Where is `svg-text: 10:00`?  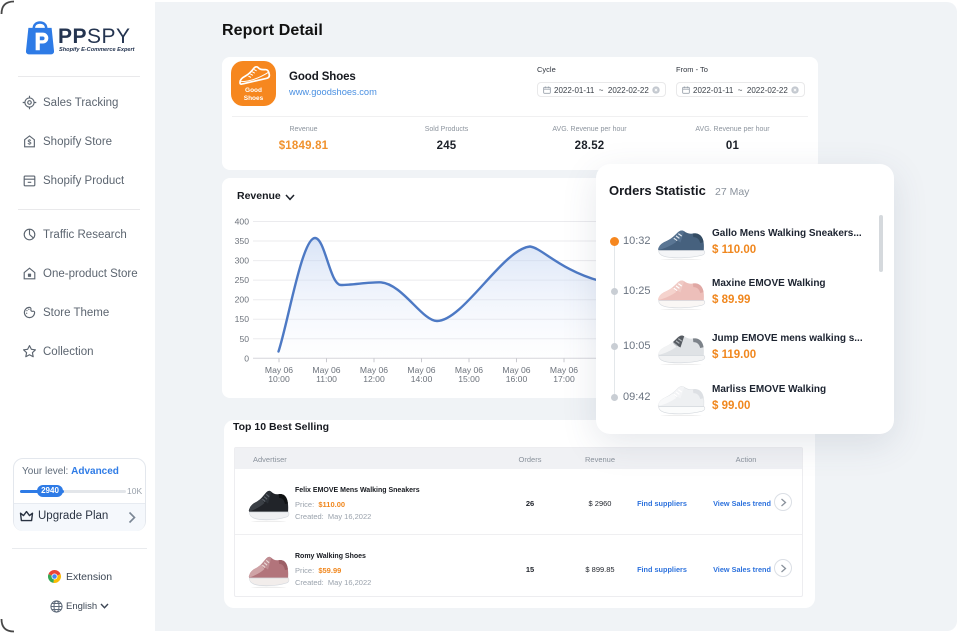
svg-text: 10:00 is located at coordinates (279, 379).